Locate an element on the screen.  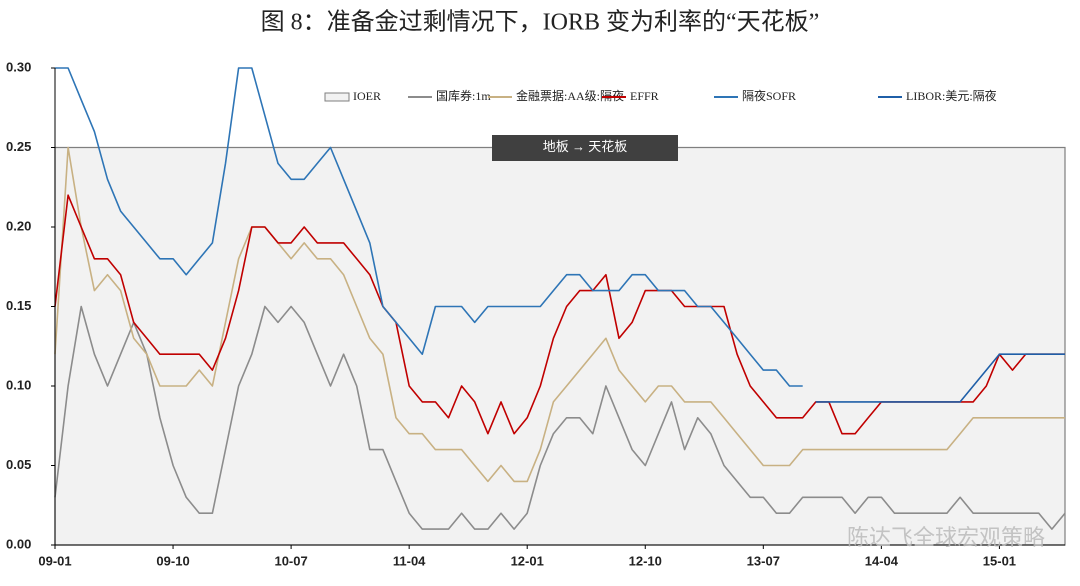
x-tick-label: 10-07 is located at coordinates (290, 560).